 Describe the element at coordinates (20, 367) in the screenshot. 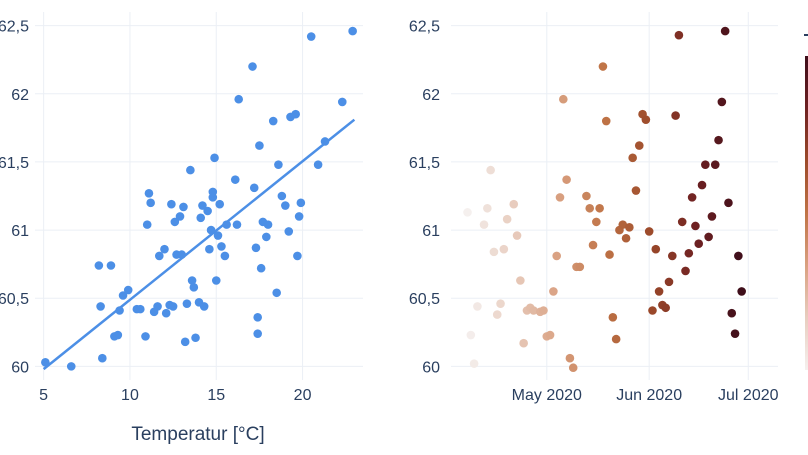

I see `left-y-tick-label: 60` at that location.